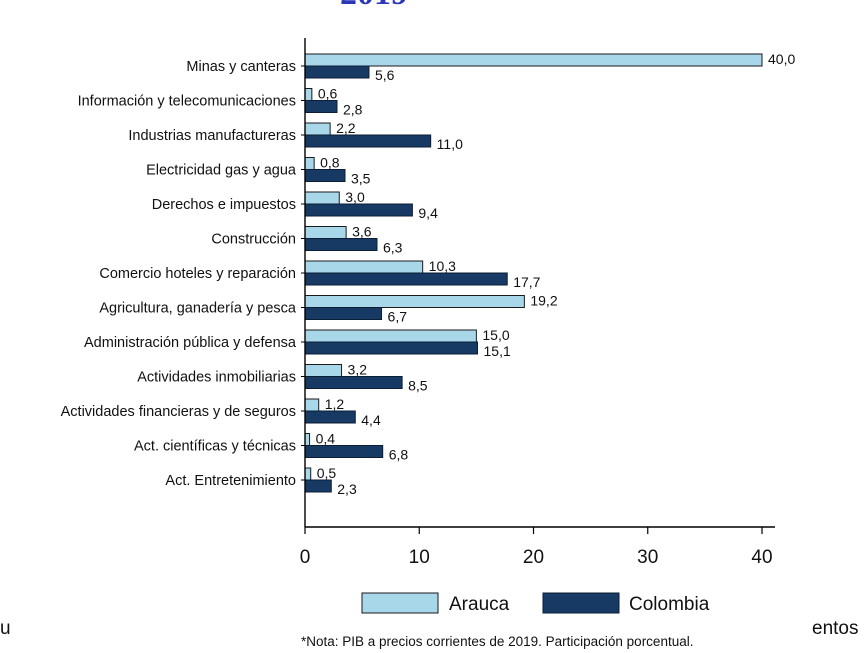 The width and height of the screenshot is (865, 653). I want to click on left-text-fragment: u, so click(5, 628).